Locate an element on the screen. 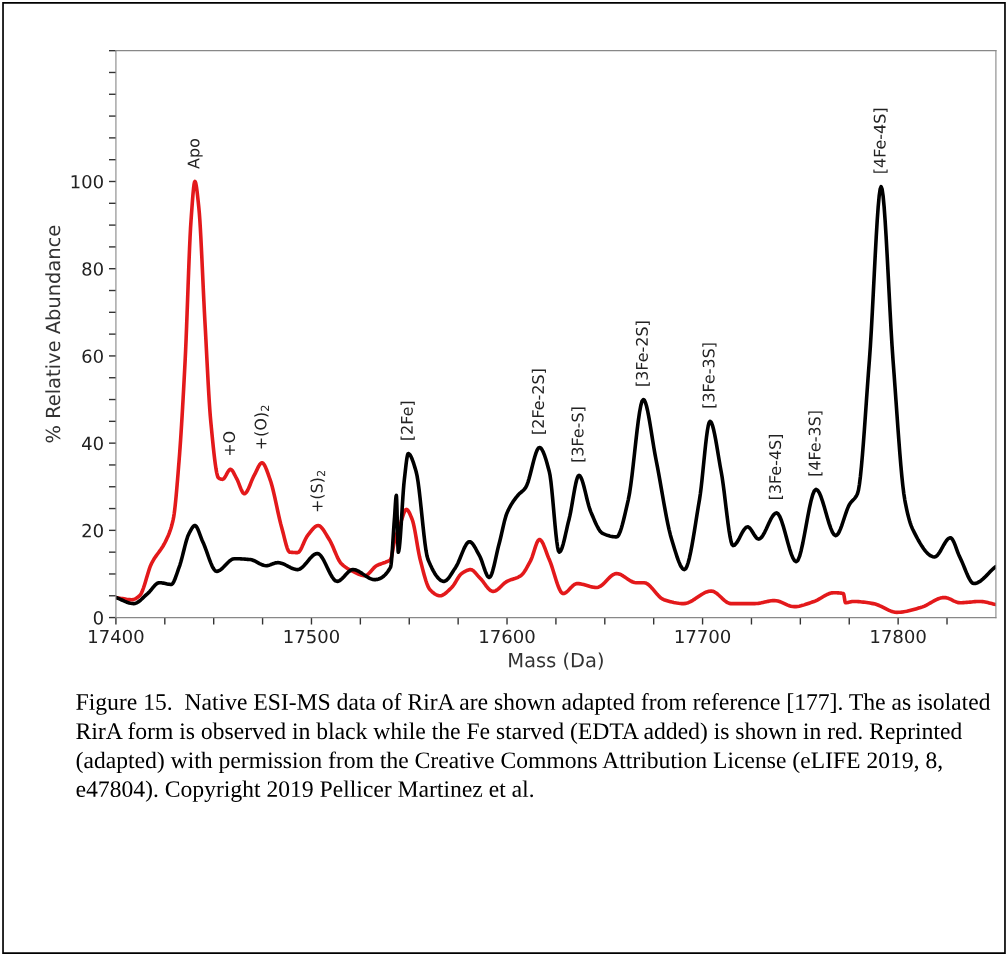 Image resolution: width=1008 pixels, height=956 pixels. y-tick-label: 60 is located at coordinates (92, 356).